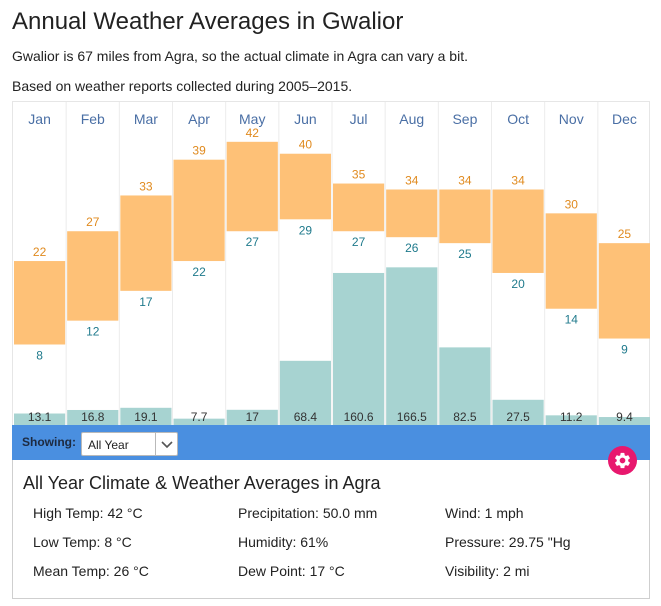 This screenshot has height=606, width=661. Describe the element at coordinates (518, 284) in the screenshot. I see `low-temp-label: 20` at that location.